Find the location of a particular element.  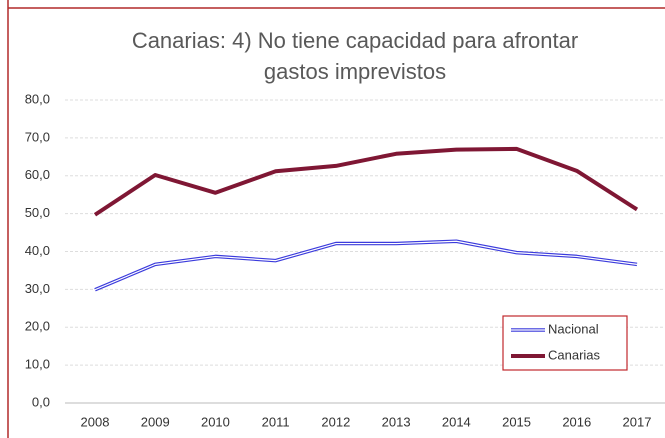

legend-box is located at coordinates (565, 343).